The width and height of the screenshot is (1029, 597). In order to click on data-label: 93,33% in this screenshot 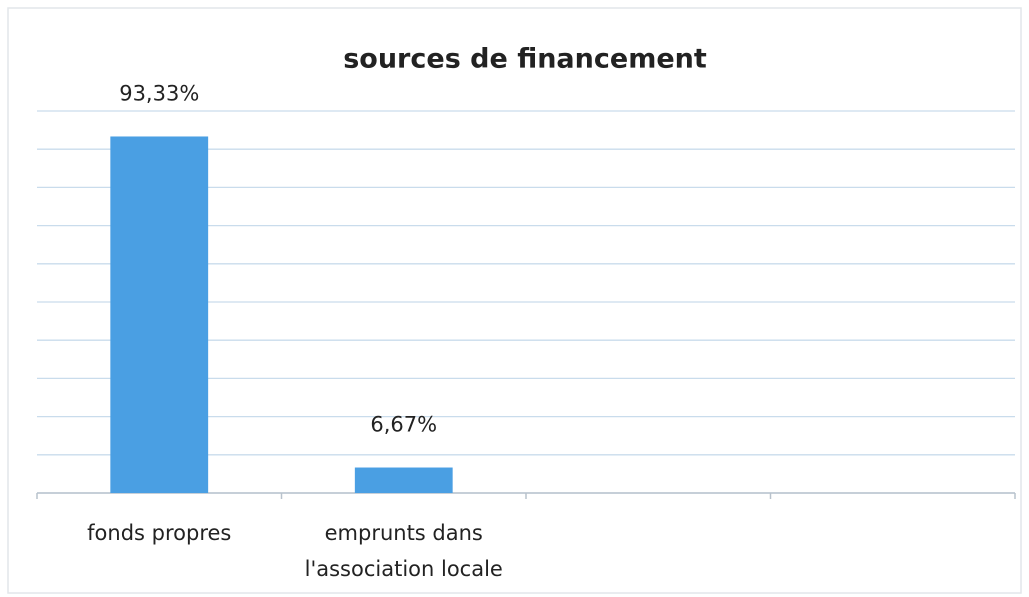, I will do `click(159, 93)`.